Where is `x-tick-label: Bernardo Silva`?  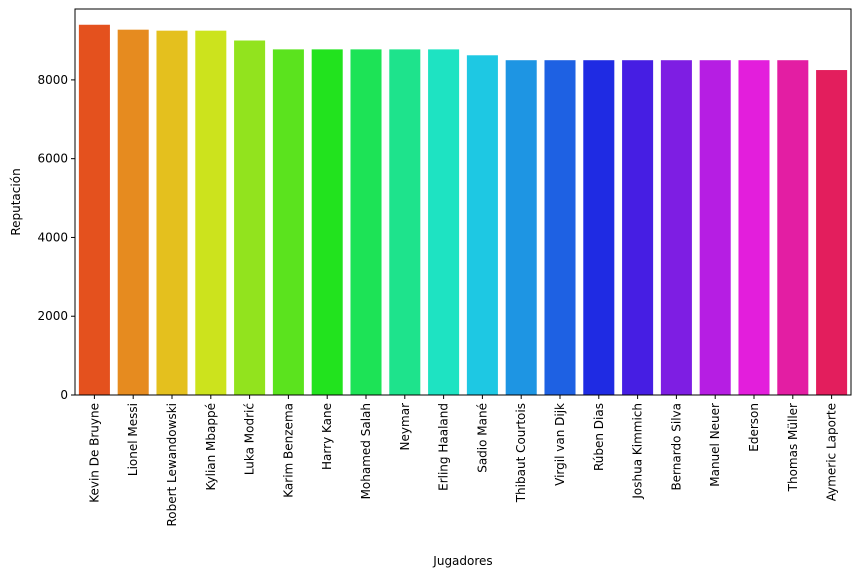 x-tick-label: Bernardo Silva is located at coordinates (676, 447).